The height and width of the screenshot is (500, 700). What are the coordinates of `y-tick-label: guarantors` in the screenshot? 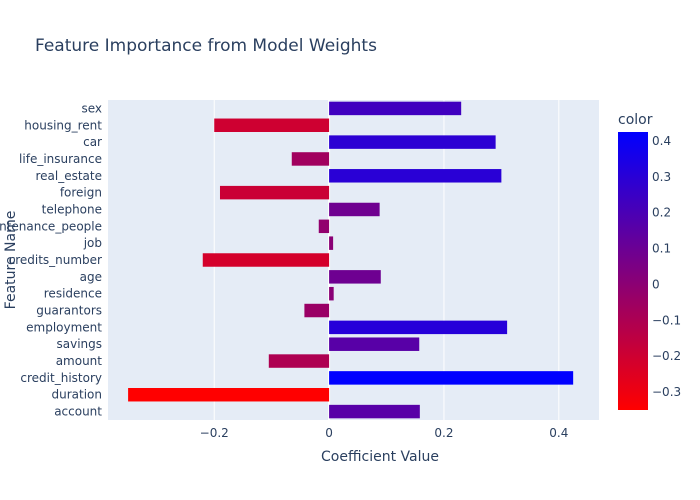 It's located at (69, 311).